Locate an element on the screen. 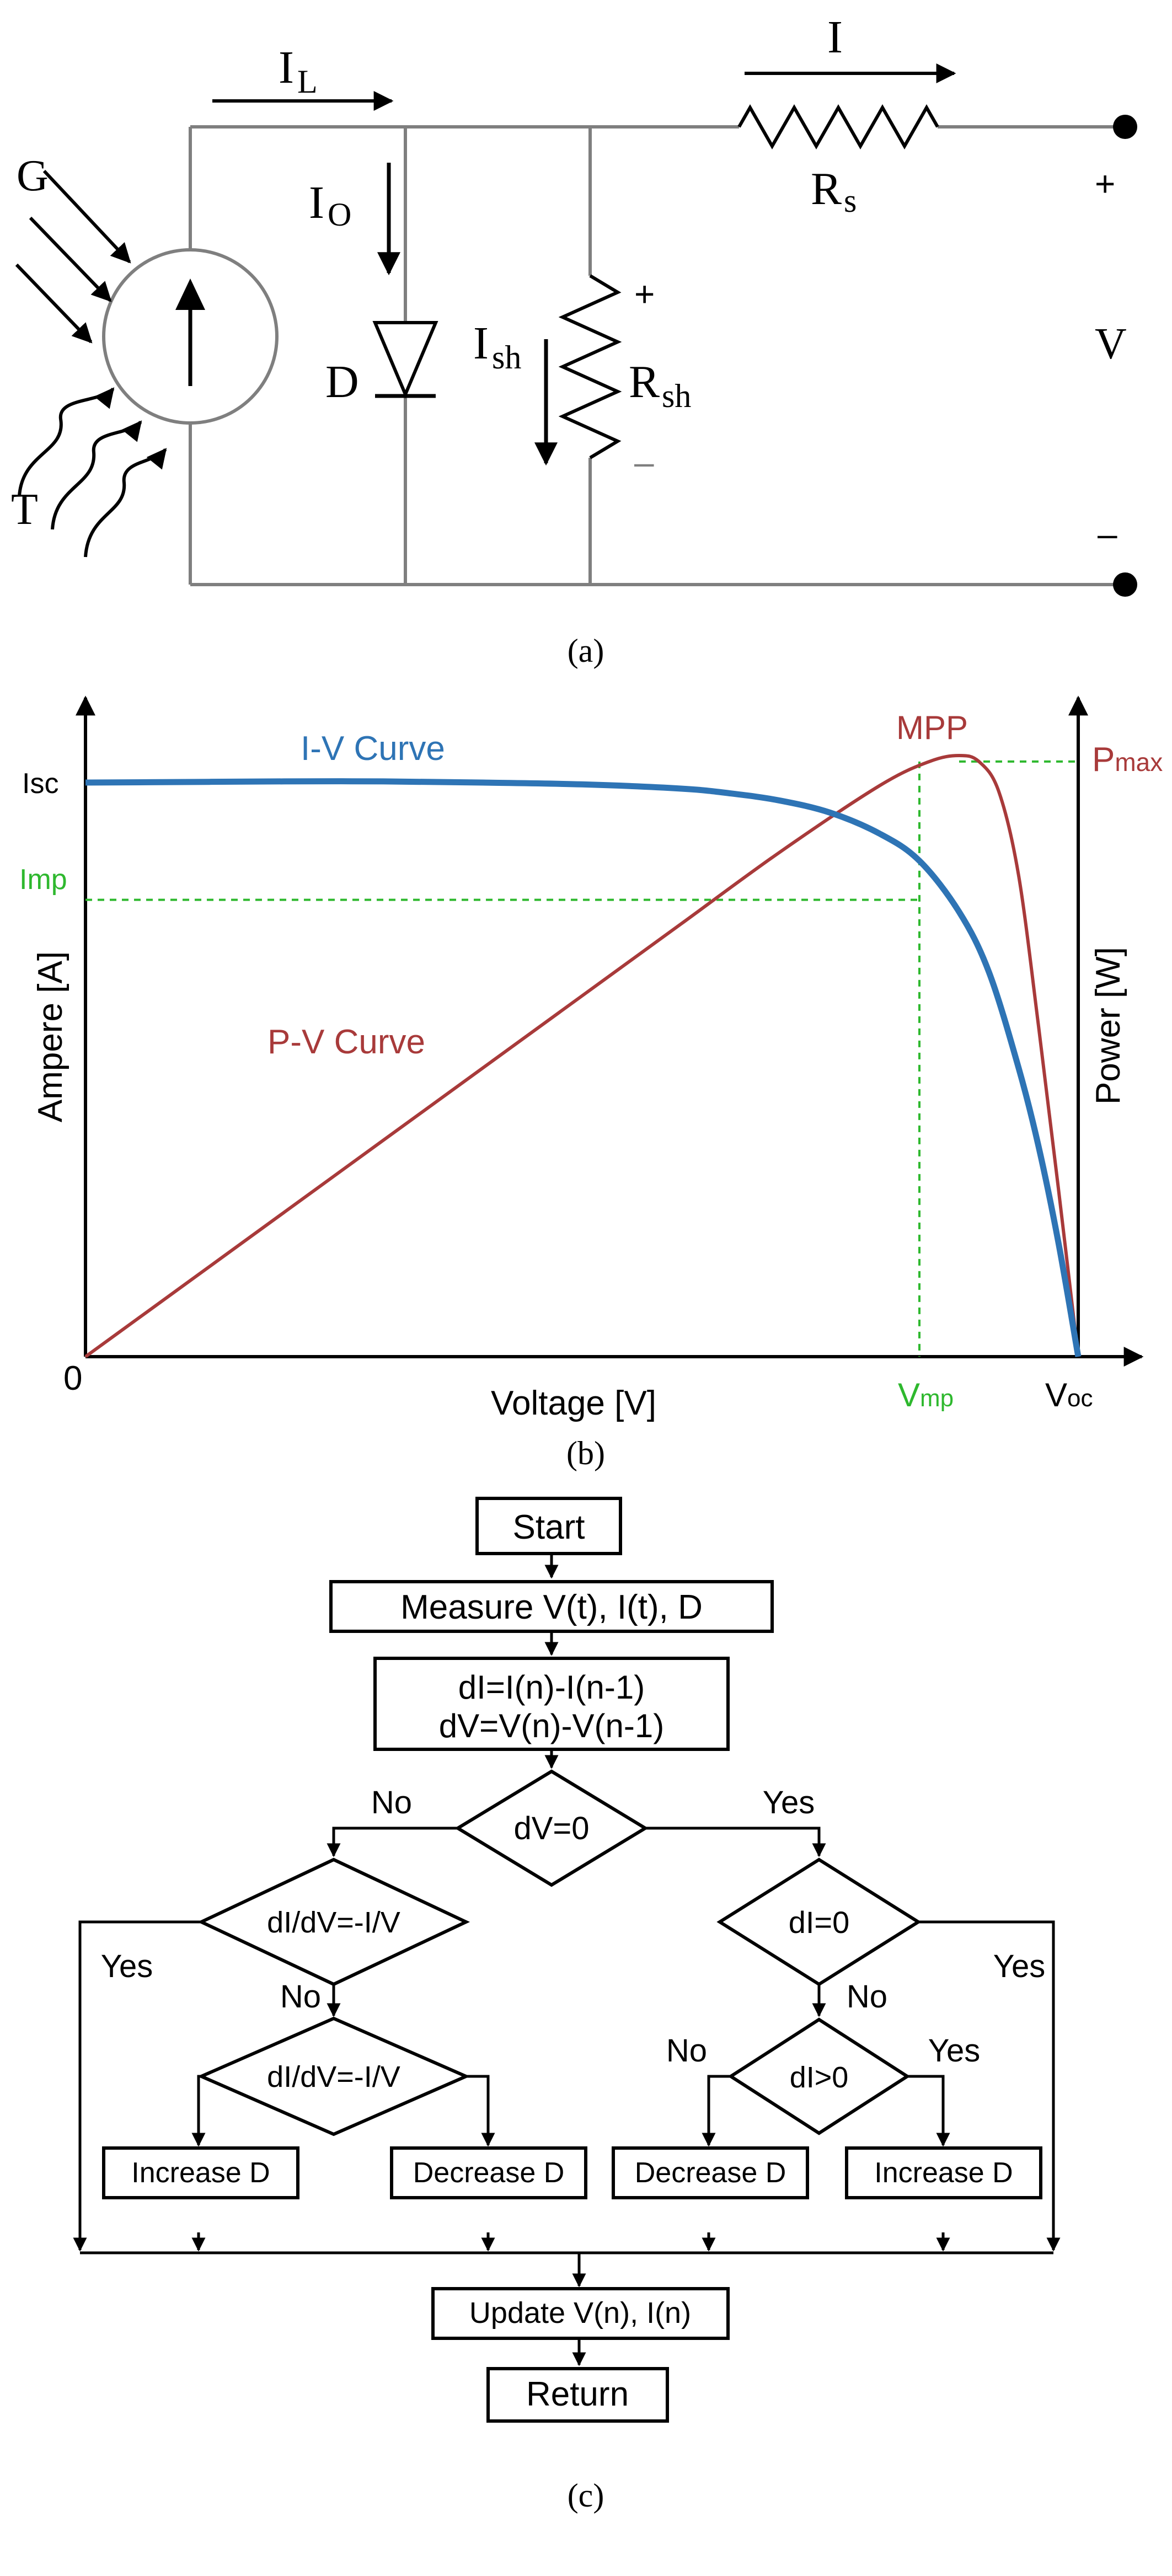 The width and height of the screenshot is (1172, 2576). decision-di0 is located at coordinates (819, 1921).